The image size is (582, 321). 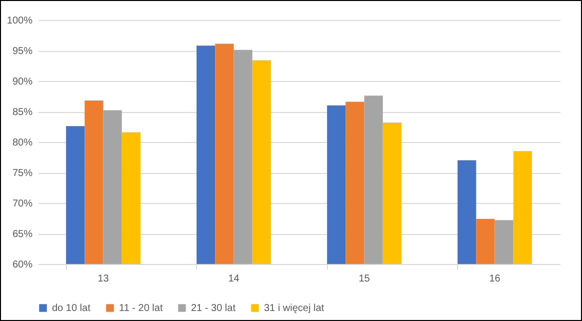 What do you see at coordinates (19, 21) in the screenshot?
I see `y-tick-label: 100%` at bounding box center [19, 21].